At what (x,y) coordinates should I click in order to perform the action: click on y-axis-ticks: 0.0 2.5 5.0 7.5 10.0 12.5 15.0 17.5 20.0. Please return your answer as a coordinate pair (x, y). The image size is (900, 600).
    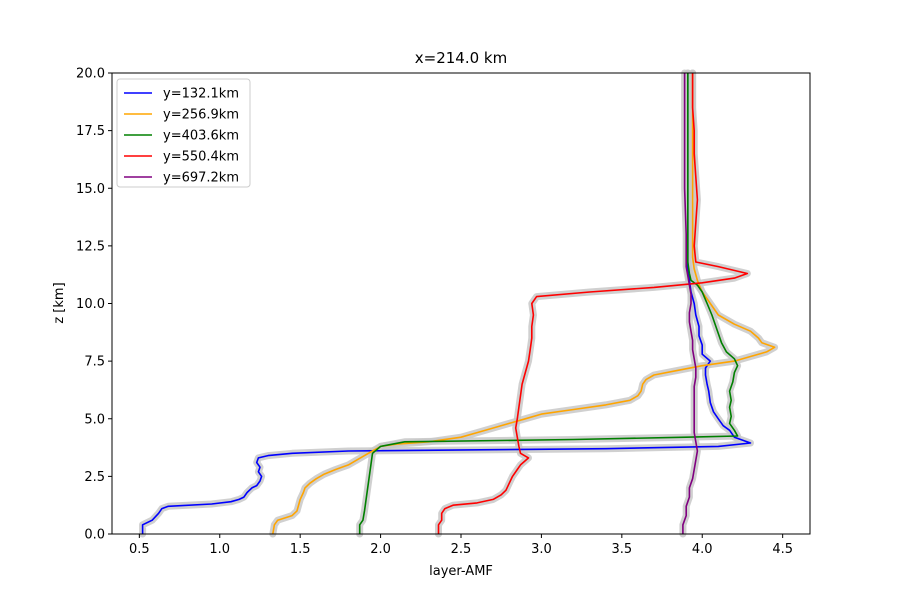
    Looking at the image, I should click on (94, 305).